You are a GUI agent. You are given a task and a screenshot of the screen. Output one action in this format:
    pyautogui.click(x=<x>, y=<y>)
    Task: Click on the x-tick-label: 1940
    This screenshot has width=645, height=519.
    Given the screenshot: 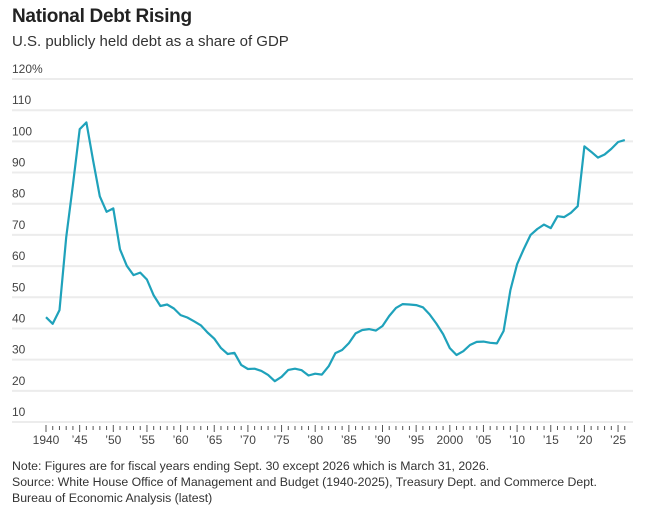 What is the action you would take?
    pyautogui.click(x=46, y=440)
    